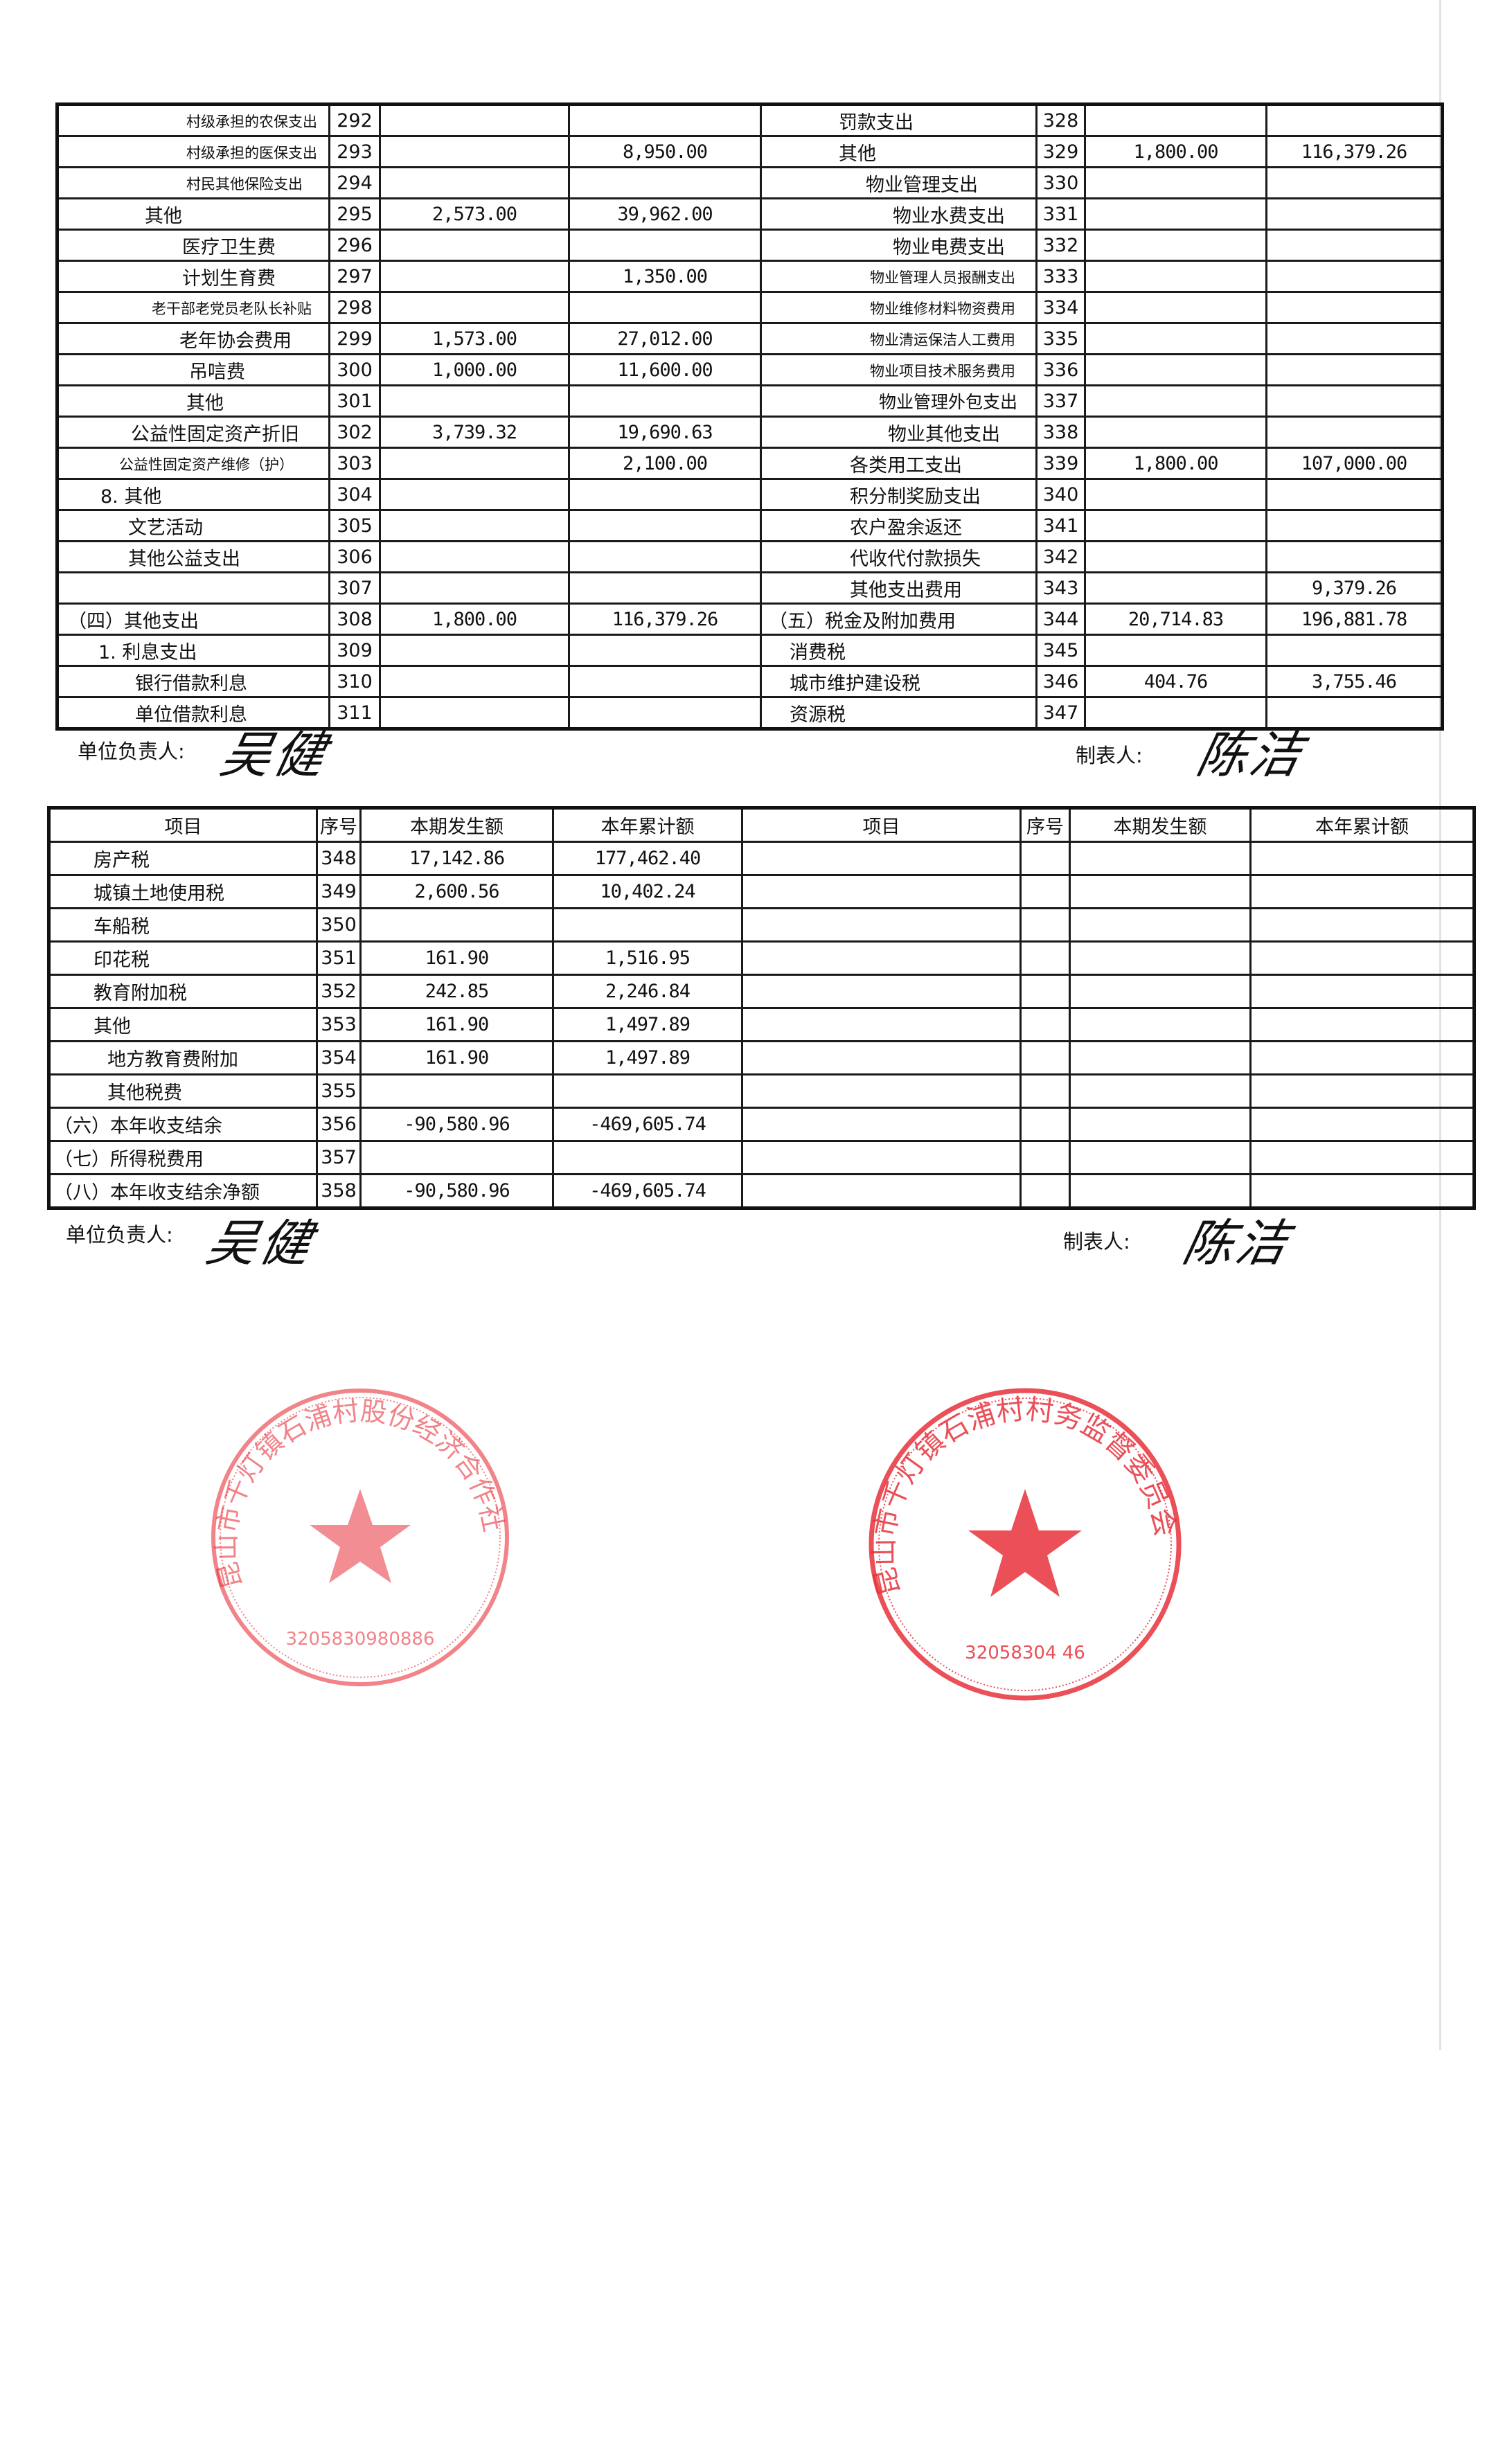  Describe the element at coordinates (665, 463) in the screenshot. I see `cumulative-amount-cell: 2,100.00` at that location.